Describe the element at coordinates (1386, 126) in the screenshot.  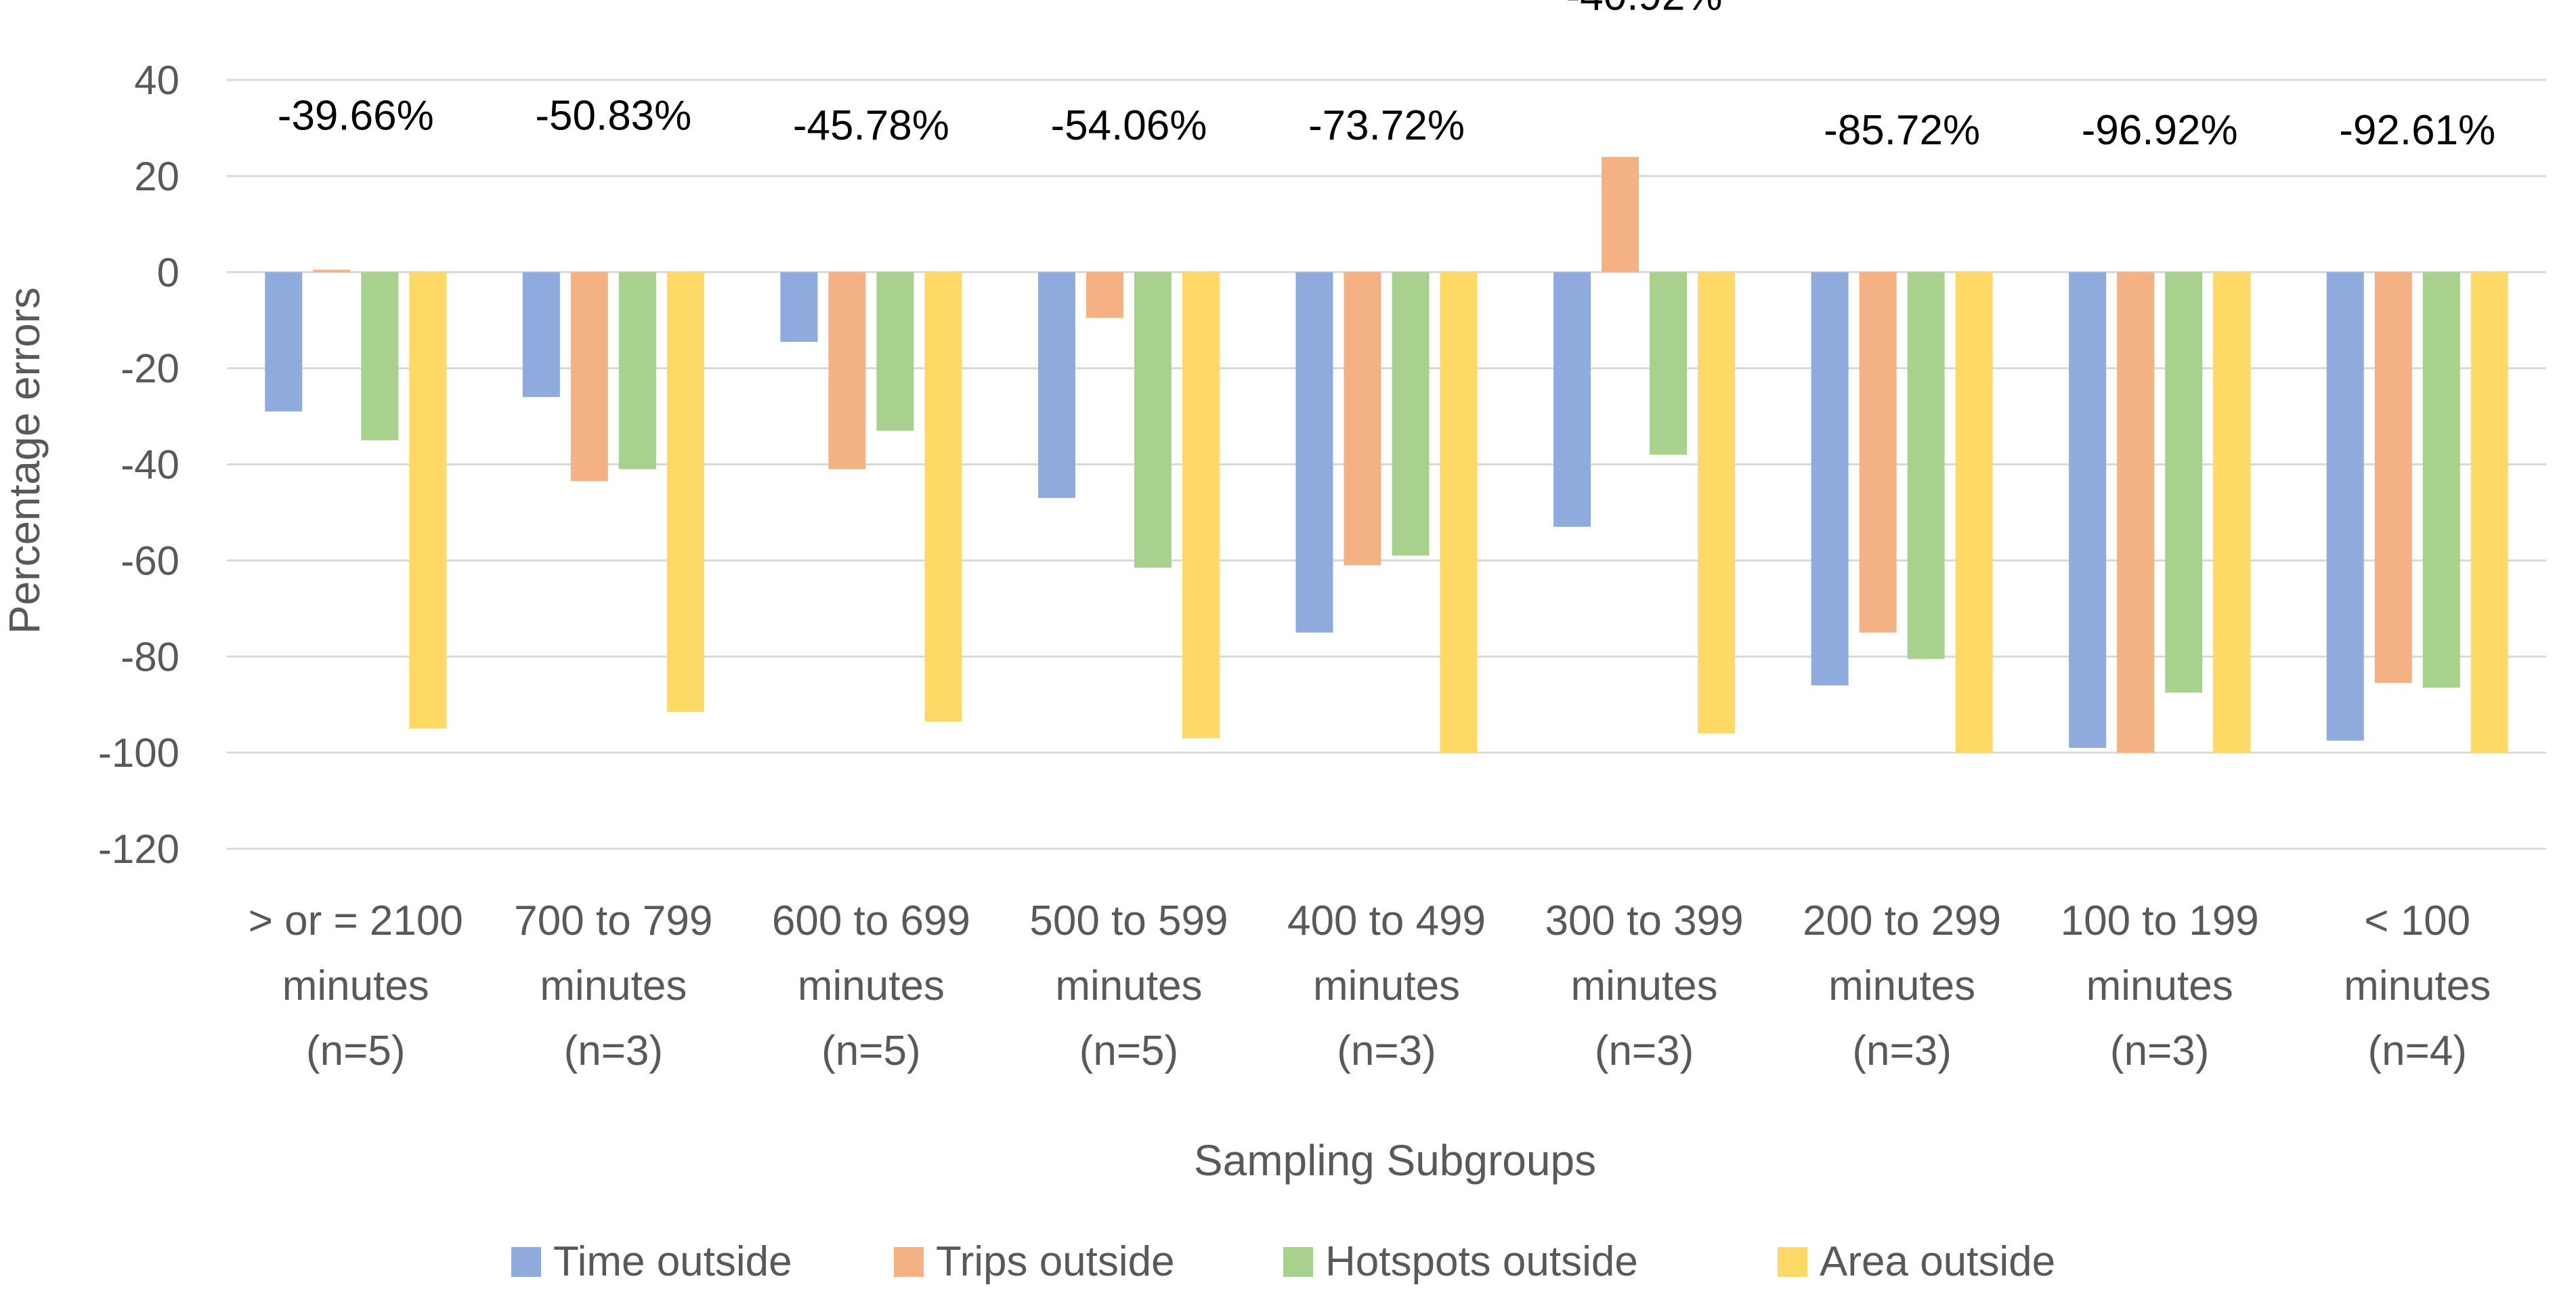
I see `annotation-label: -73.72%` at that location.